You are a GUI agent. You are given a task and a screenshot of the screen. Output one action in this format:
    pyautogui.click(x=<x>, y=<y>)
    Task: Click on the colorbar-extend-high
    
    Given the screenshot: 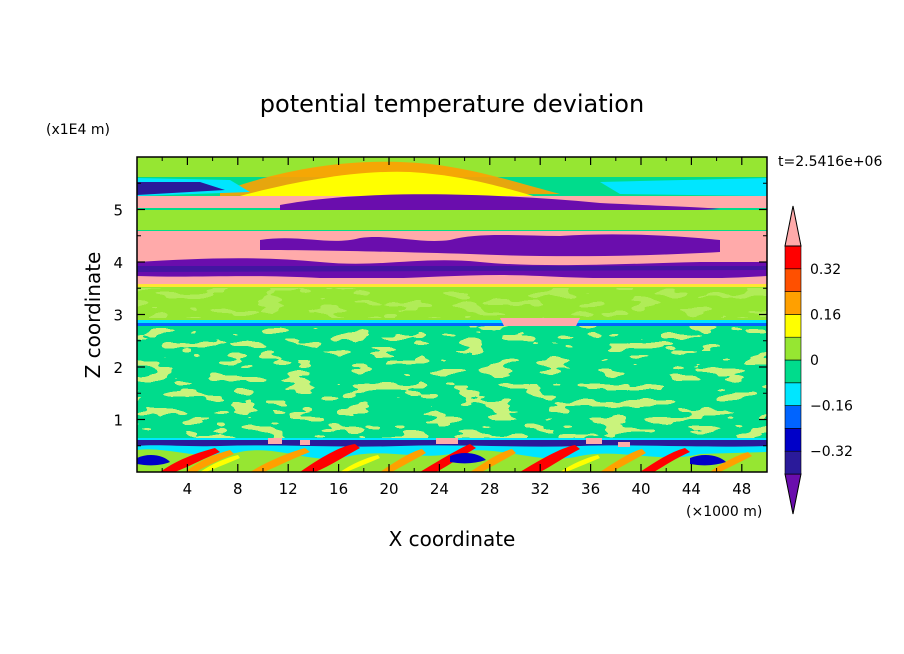 What is the action you would take?
    pyautogui.click(x=793, y=226)
    